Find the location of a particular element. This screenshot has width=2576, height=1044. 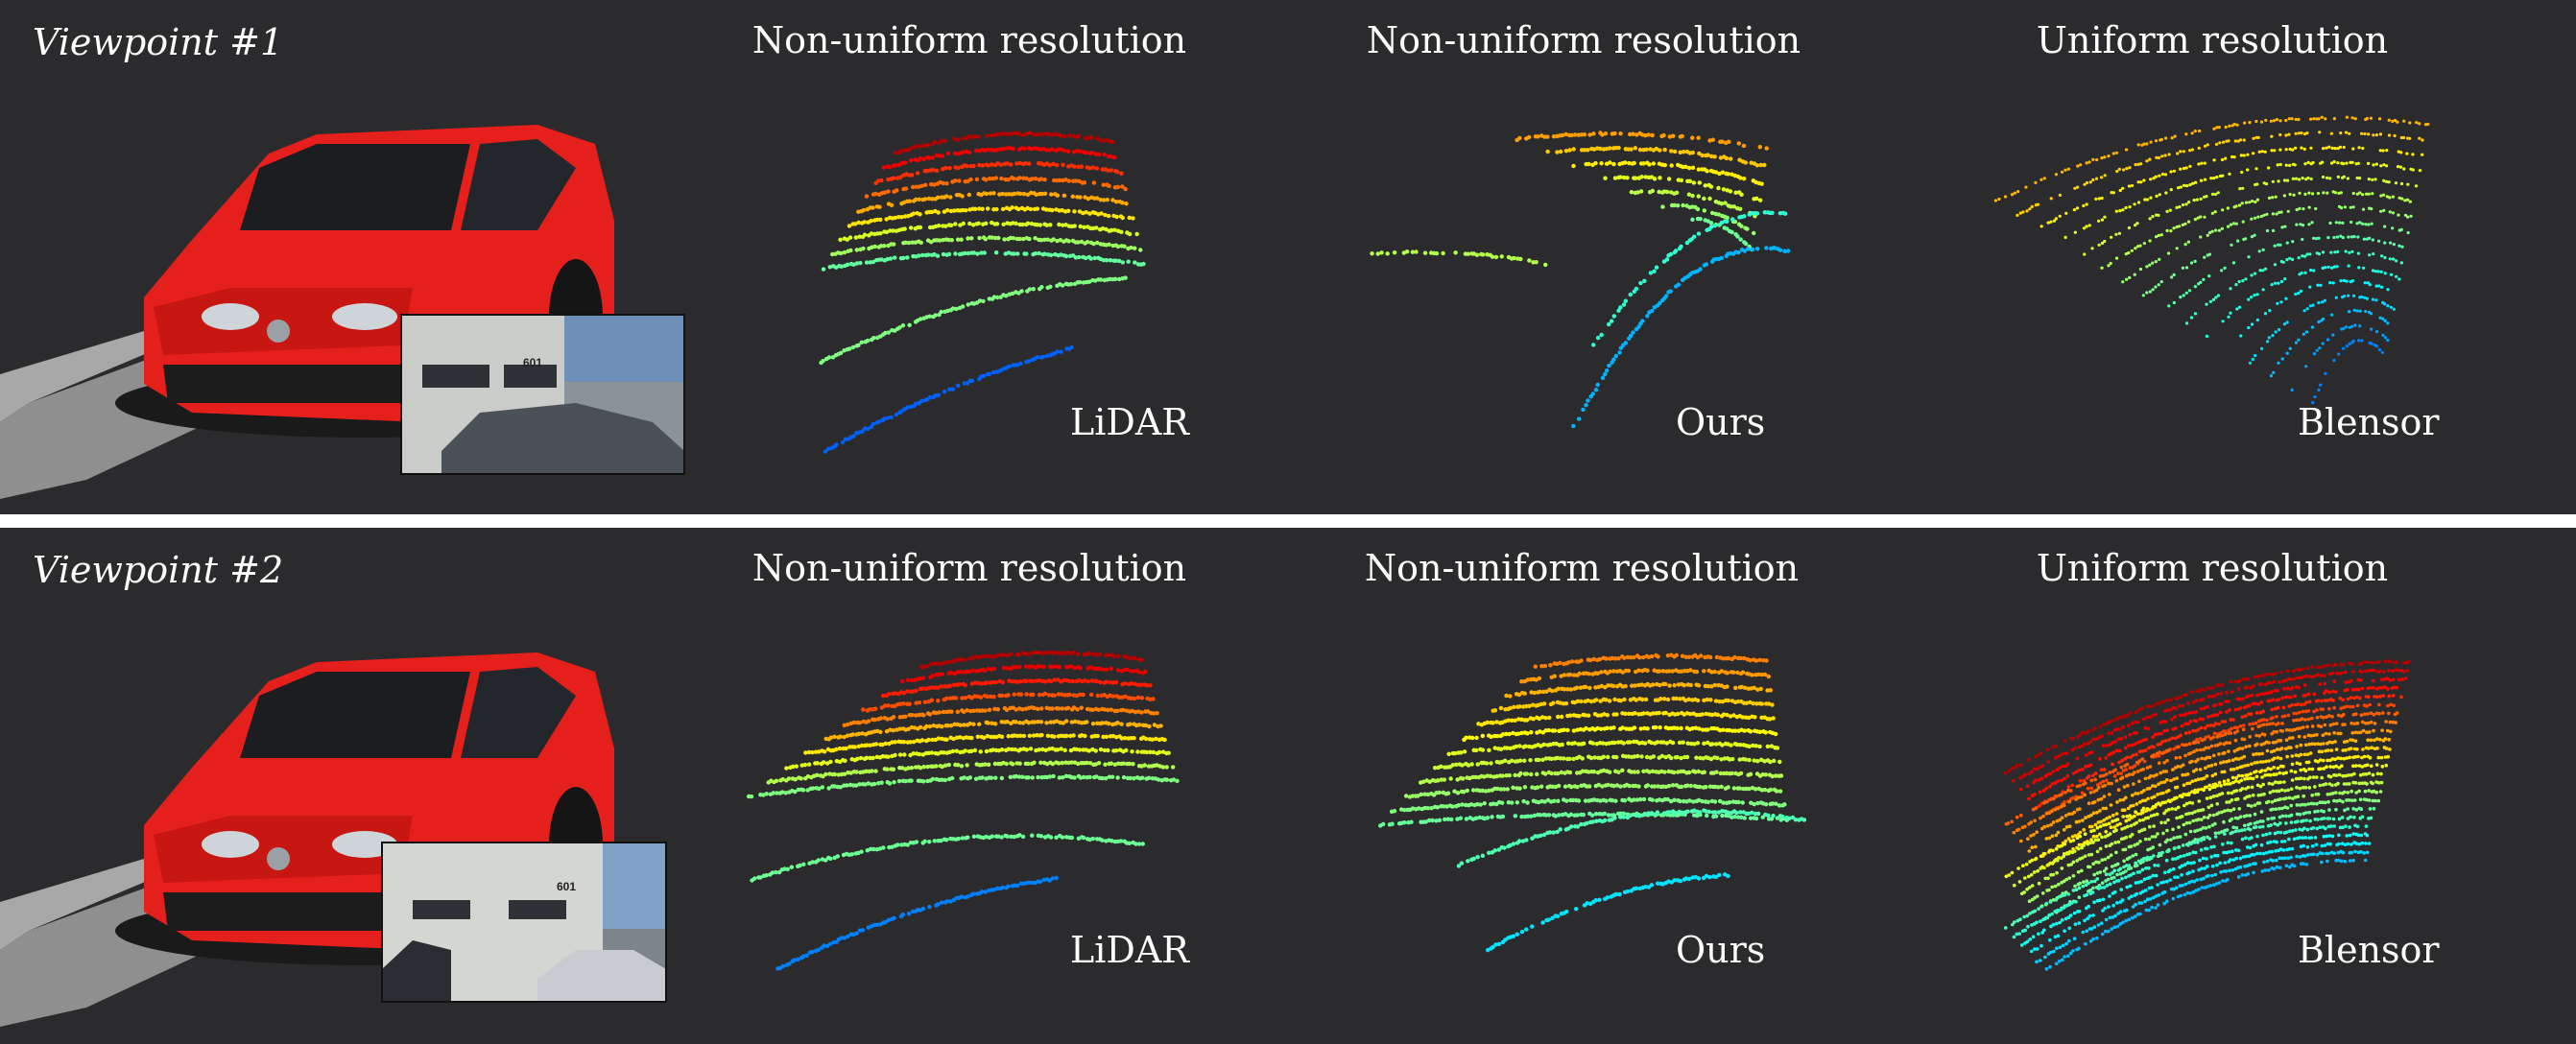

viewpoint-label: Viewpoint #1 is located at coordinates (158, 42).